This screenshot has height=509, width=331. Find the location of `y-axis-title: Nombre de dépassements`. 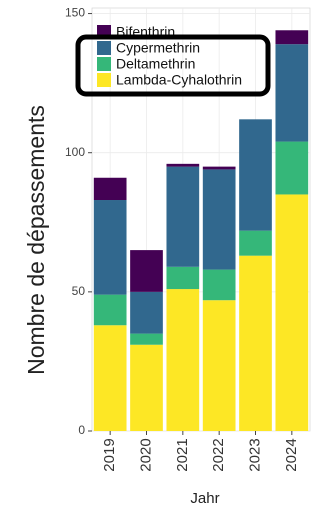

y-axis-title: Nombre de dépassements is located at coordinates (36, 240).